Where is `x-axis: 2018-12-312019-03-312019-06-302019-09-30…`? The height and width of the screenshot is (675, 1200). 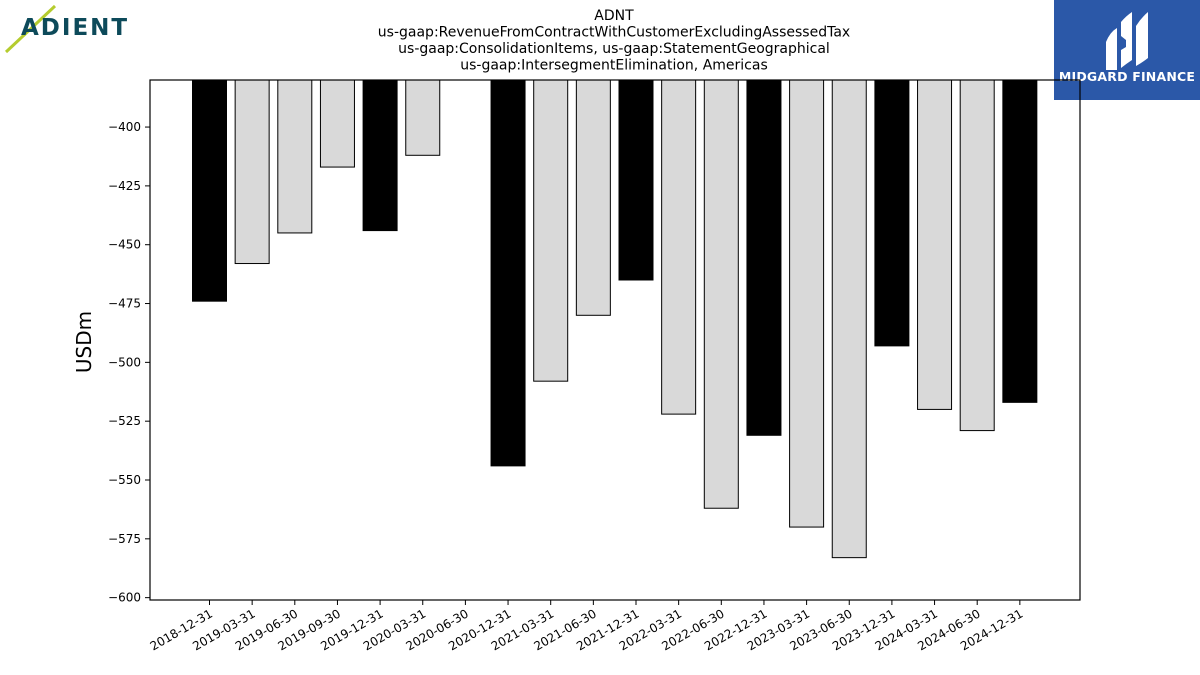 x-axis: 2018-12-312019-03-312019-06-302019-09-30… is located at coordinates (586, 626).